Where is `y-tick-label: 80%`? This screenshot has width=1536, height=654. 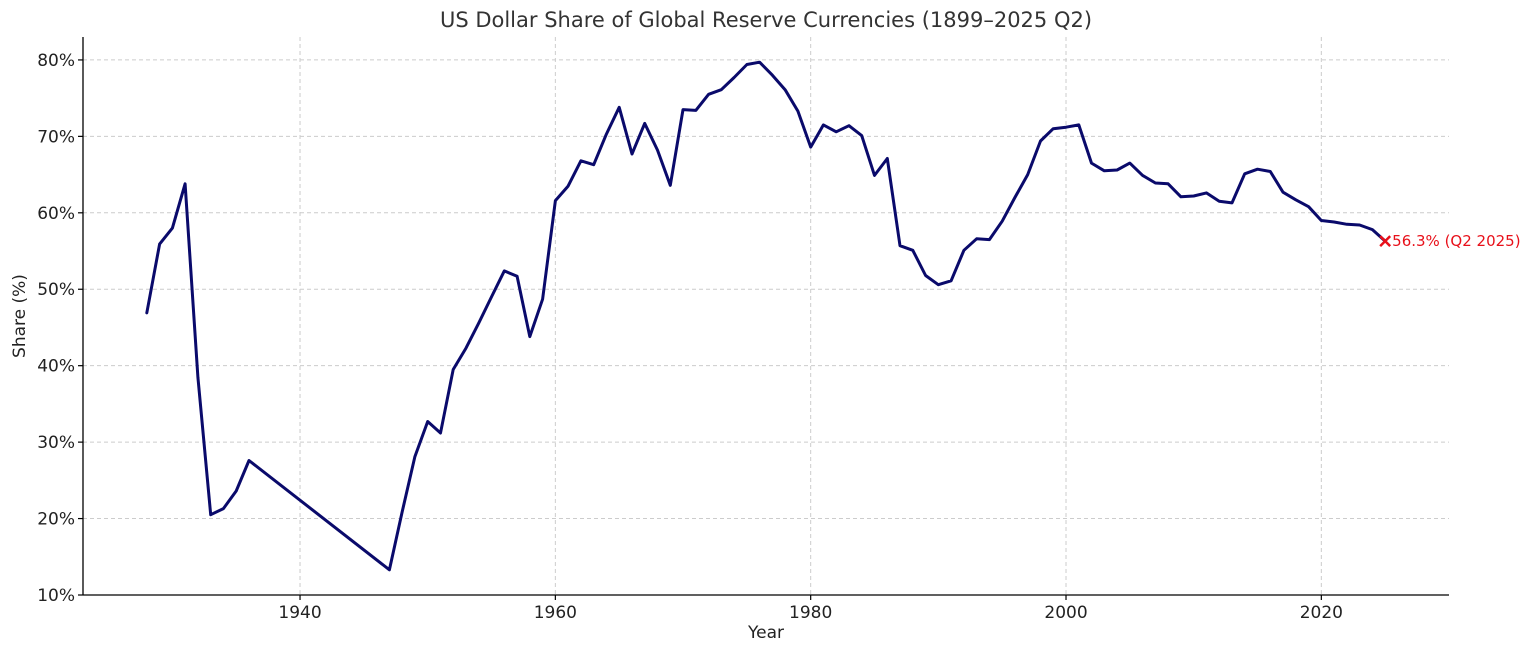 y-tick-label: 80% is located at coordinates (56, 61).